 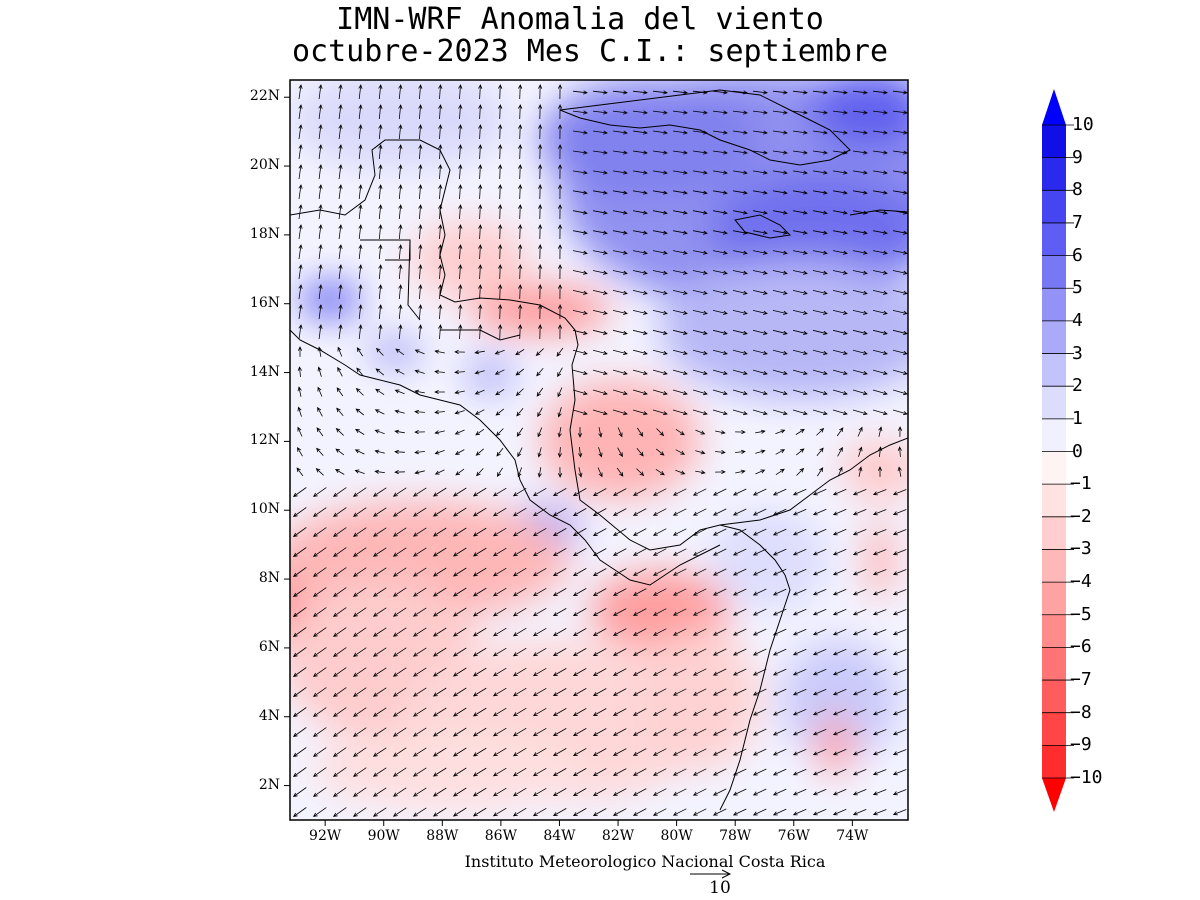 I want to click on colorbar-level-label: 3, so click(x=1077, y=353).